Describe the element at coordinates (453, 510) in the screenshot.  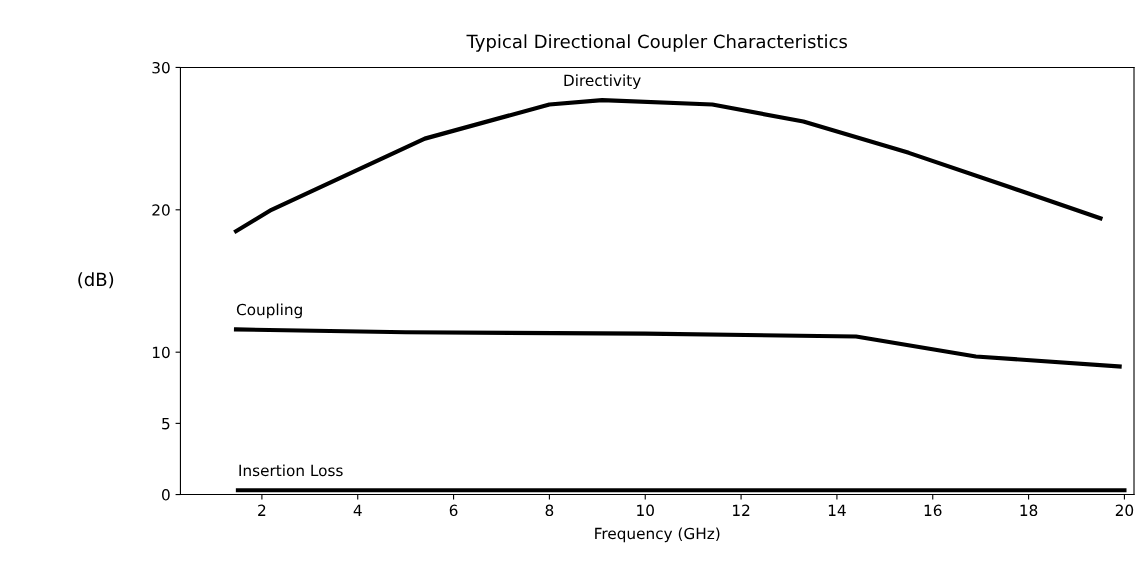
I see `x-tick-label: 6` at that location.